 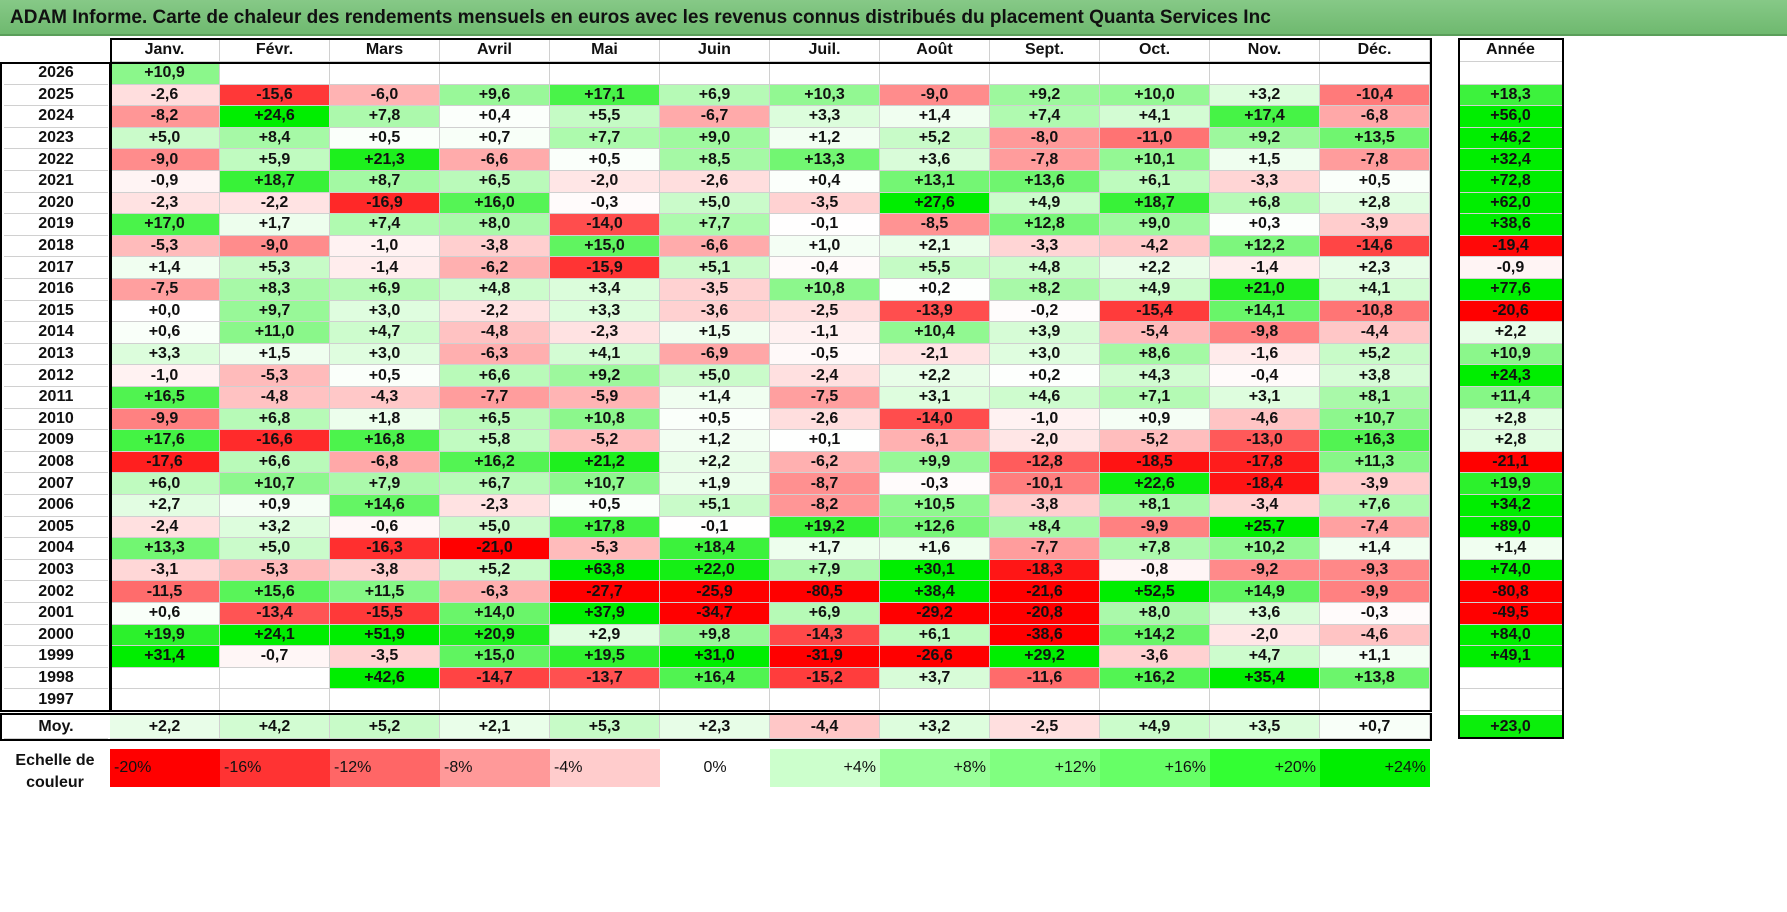 What do you see at coordinates (825, 678) in the screenshot?
I see `heat-cell: -15,2` at bounding box center [825, 678].